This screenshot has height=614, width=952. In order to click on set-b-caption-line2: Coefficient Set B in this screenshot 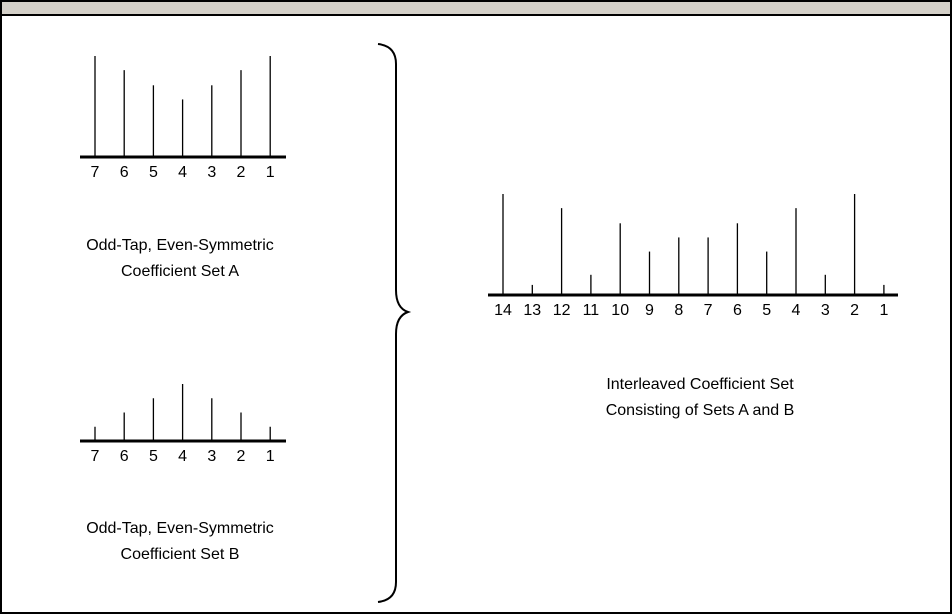, I will do `click(180, 554)`.